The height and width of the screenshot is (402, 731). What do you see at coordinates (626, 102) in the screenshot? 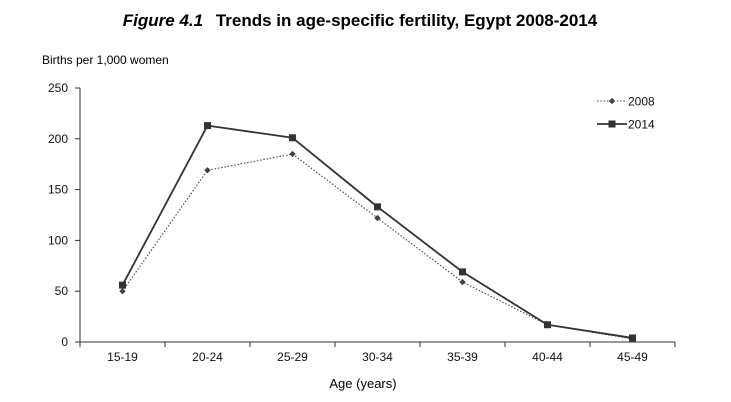
I see `legend-item-2008: 2008` at bounding box center [626, 102].